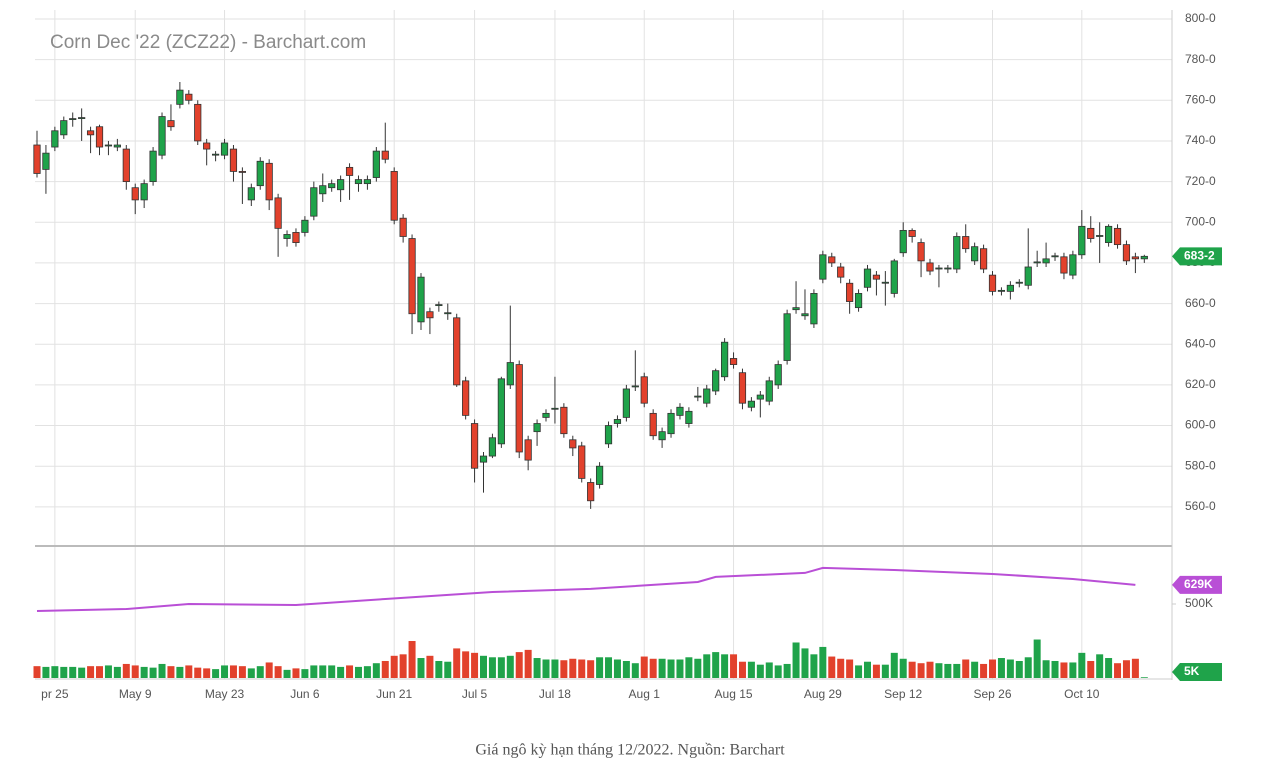 The height and width of the screenshot is (779, 1277). What do you see at coordinates (1200, 59) in the screenshot?
I see `y-tick-label: 780-0` at bounding box center [1200, 59].